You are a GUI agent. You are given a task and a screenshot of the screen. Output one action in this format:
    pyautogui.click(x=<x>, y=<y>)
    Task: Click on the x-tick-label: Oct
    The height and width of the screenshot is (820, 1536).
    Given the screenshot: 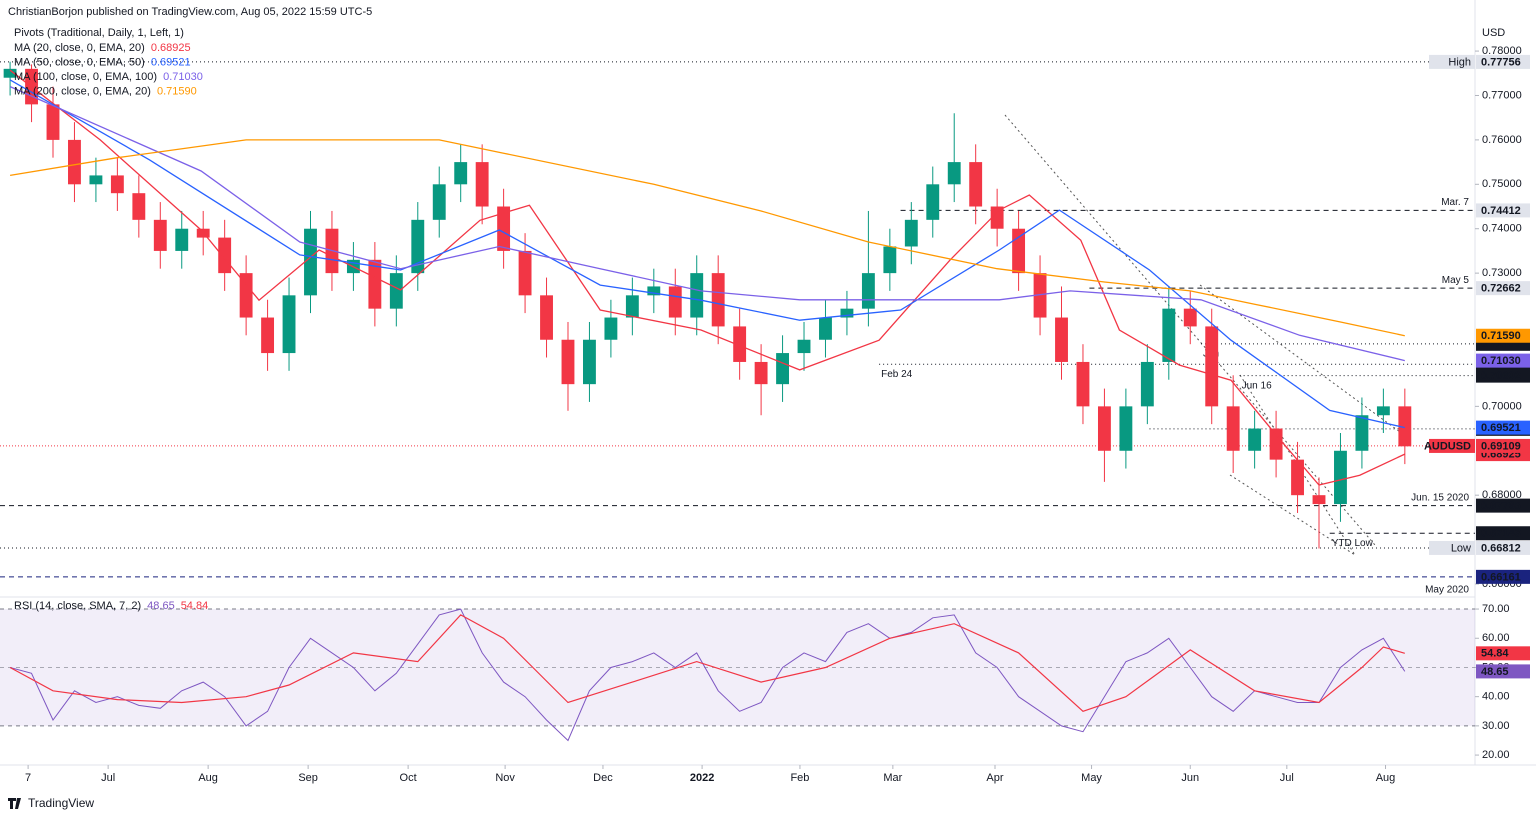 What is the action you would take?
    pyautogui.click(x=408, y=778)
    